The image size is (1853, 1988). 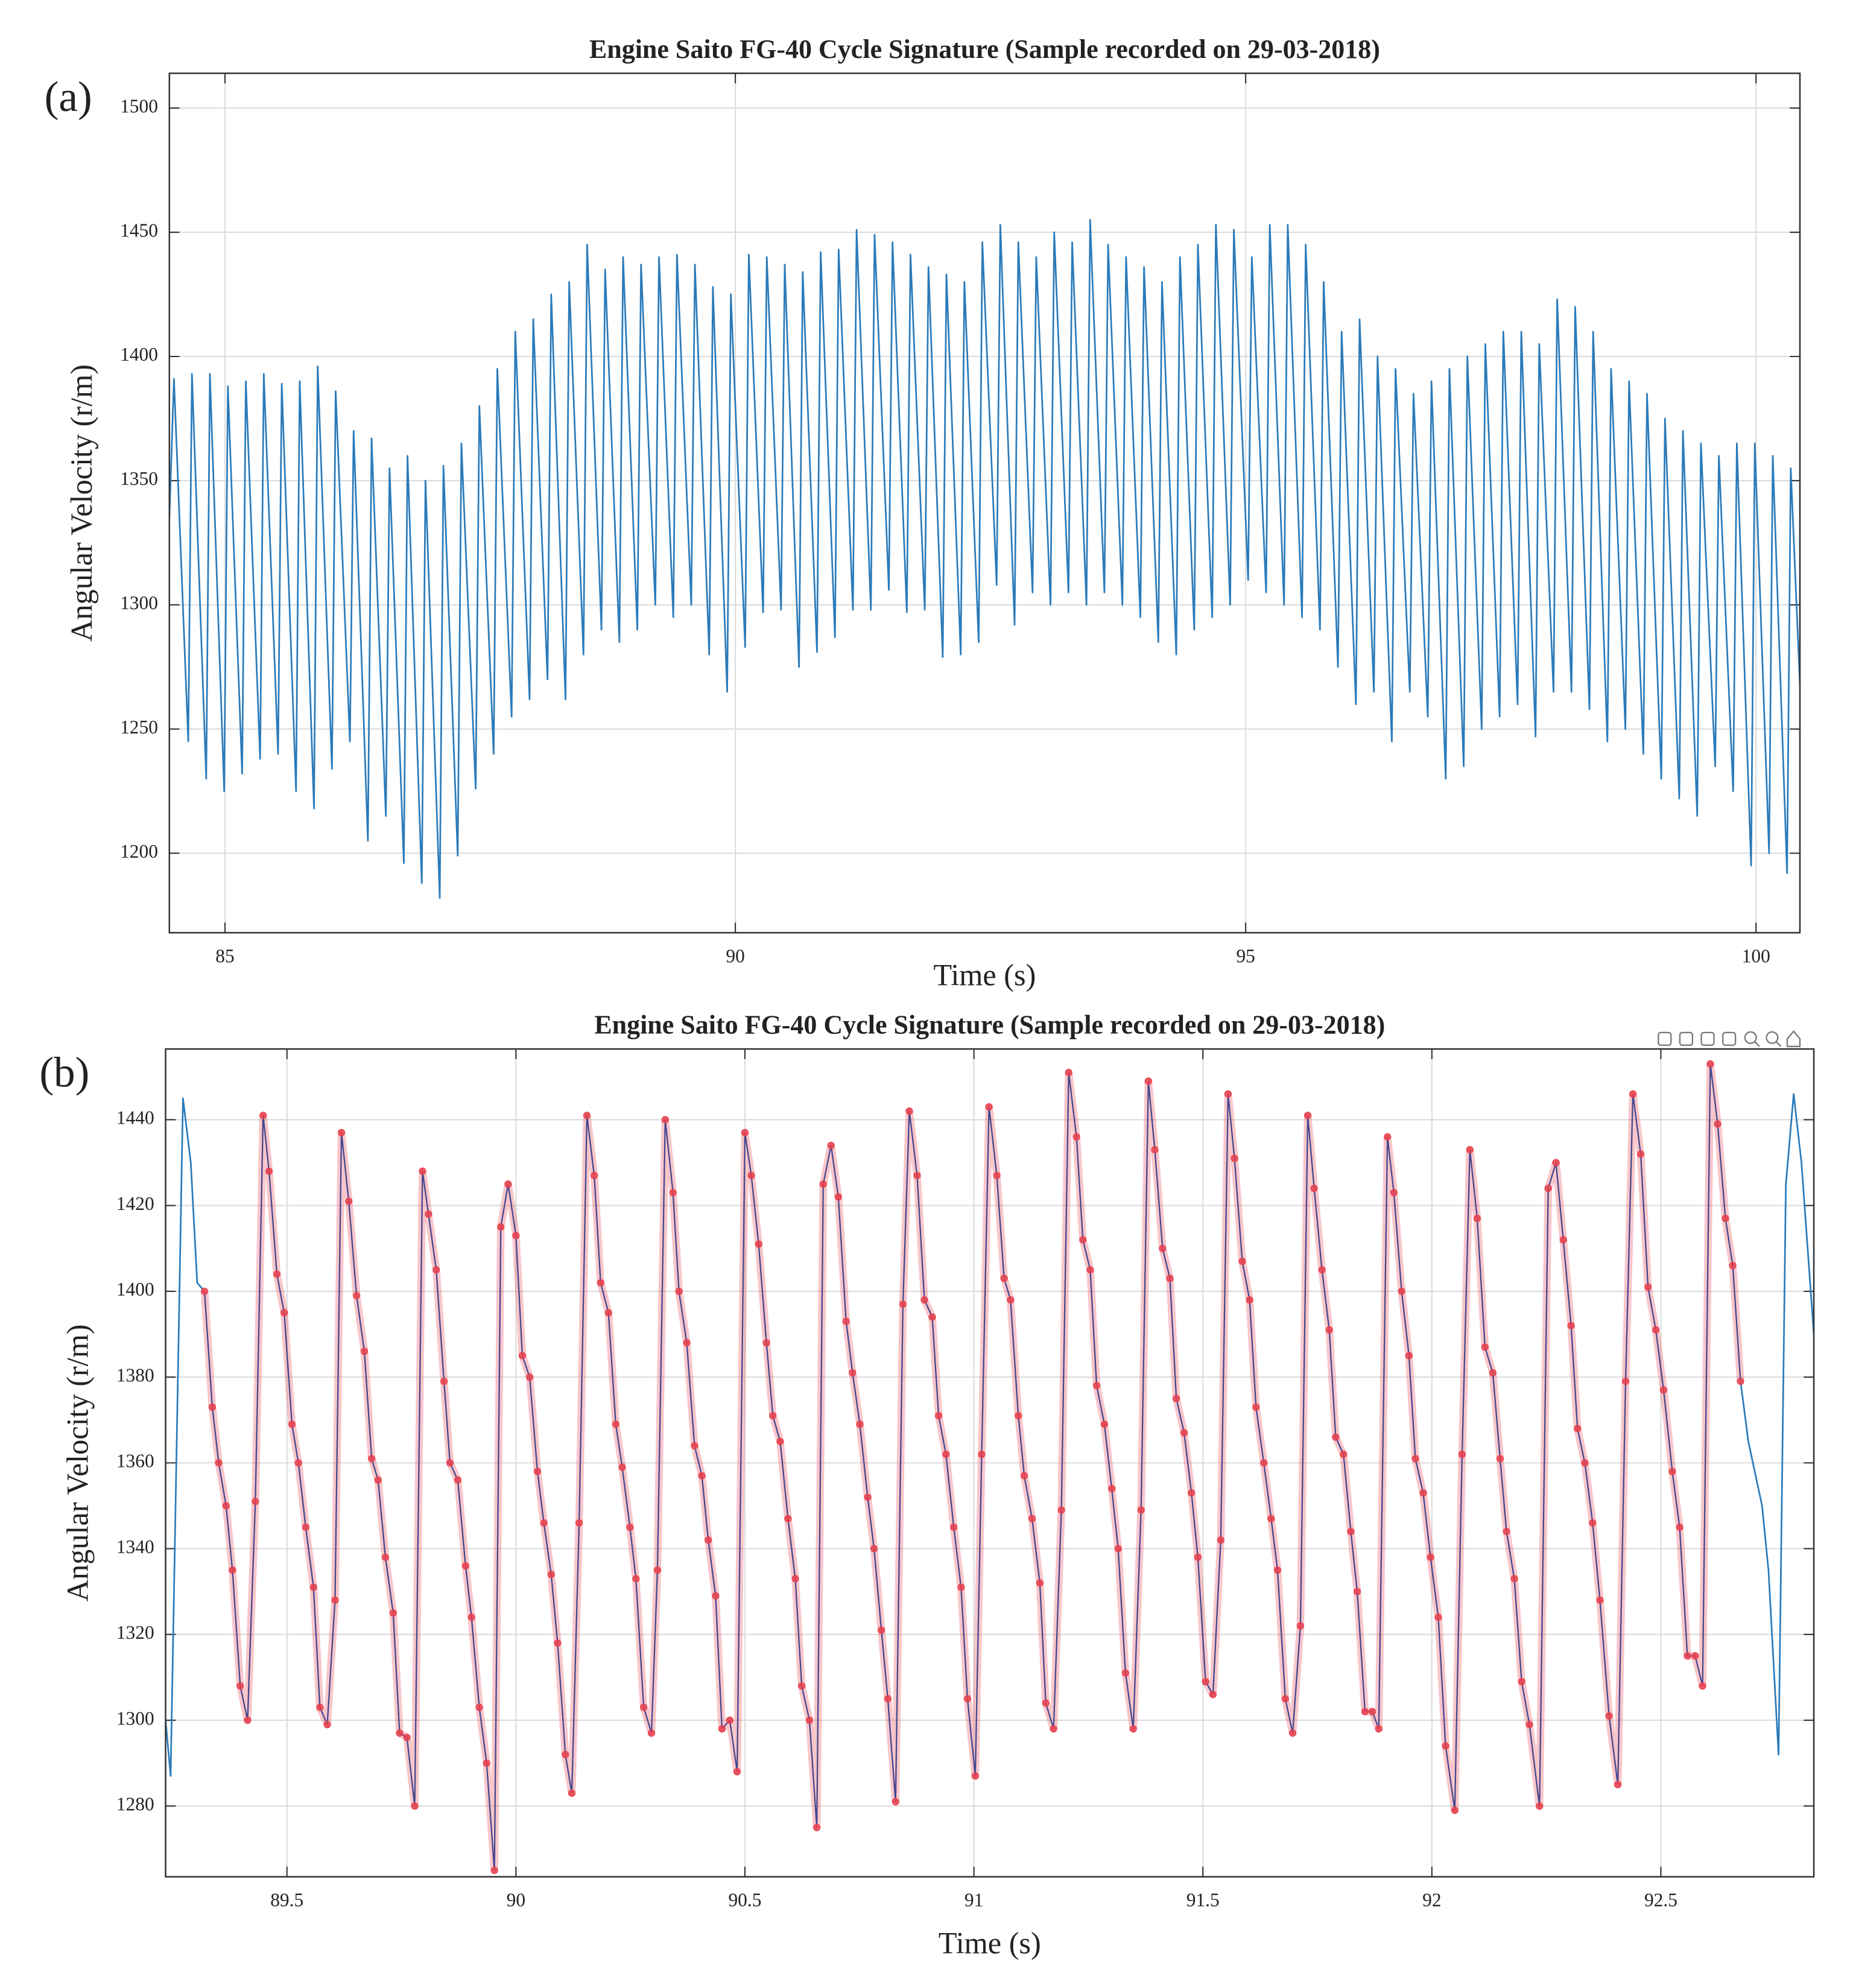 I want to click on x-tick-label: 91, so click(x=974, y=1900).